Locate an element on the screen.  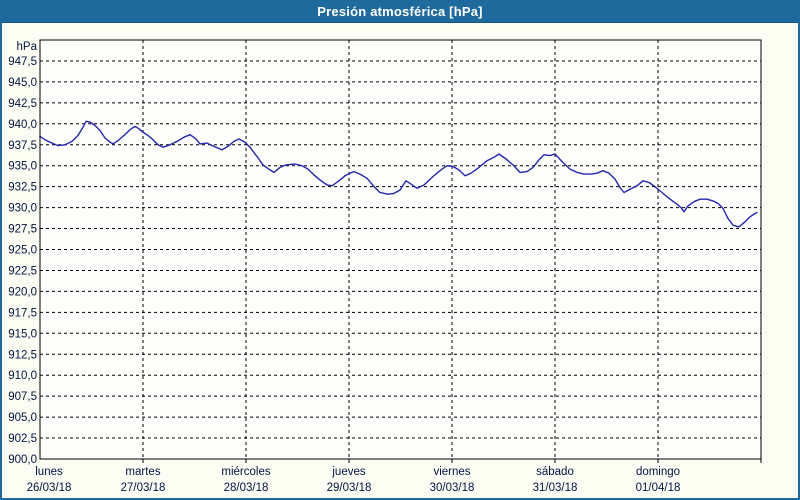
y-tick-label: 932,5 is located at coordinates (22, 188).